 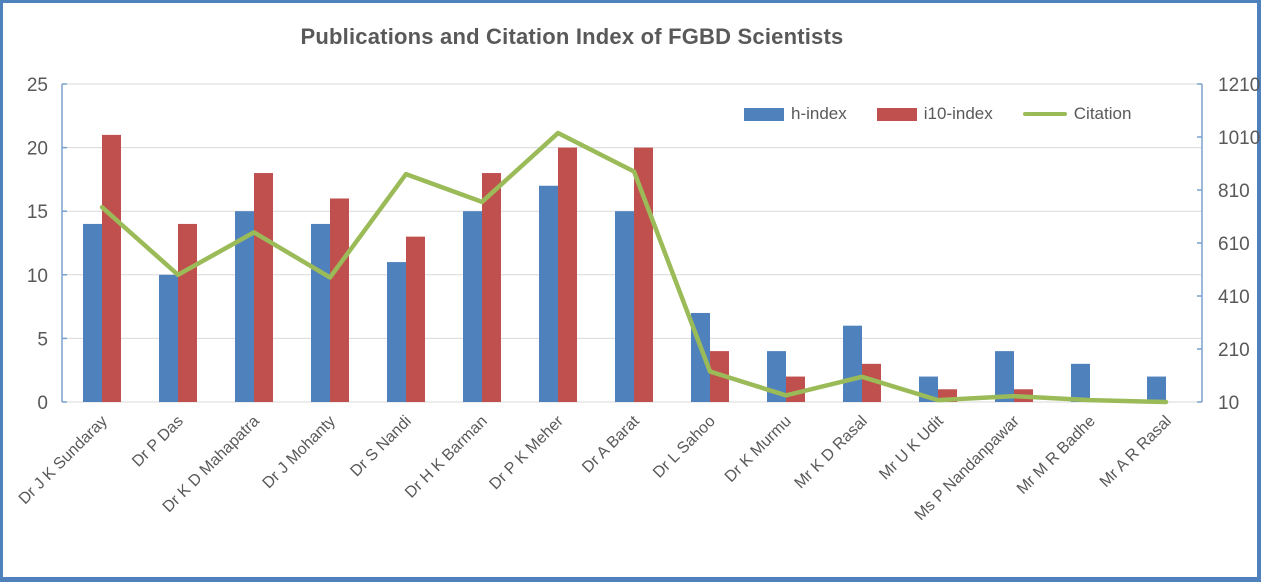 I want to click on legend-item-h-index: h-index, so click(x=795, y=114).